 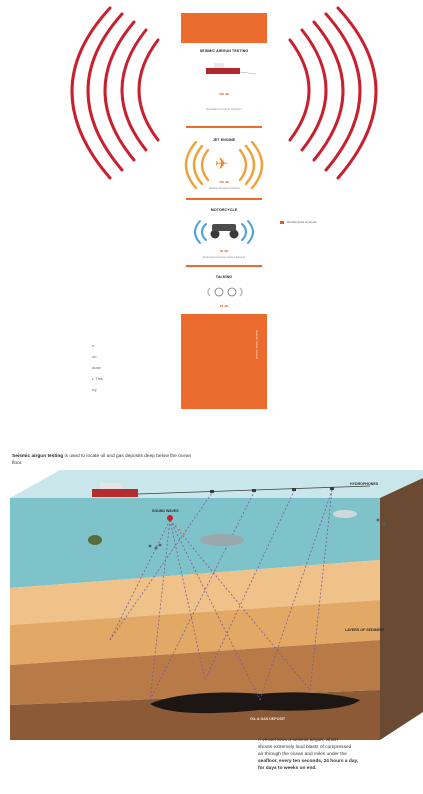 I want to click on section-title-airgun: SEISMIC AIRGUN TESTING, so click(x=224, y=51).